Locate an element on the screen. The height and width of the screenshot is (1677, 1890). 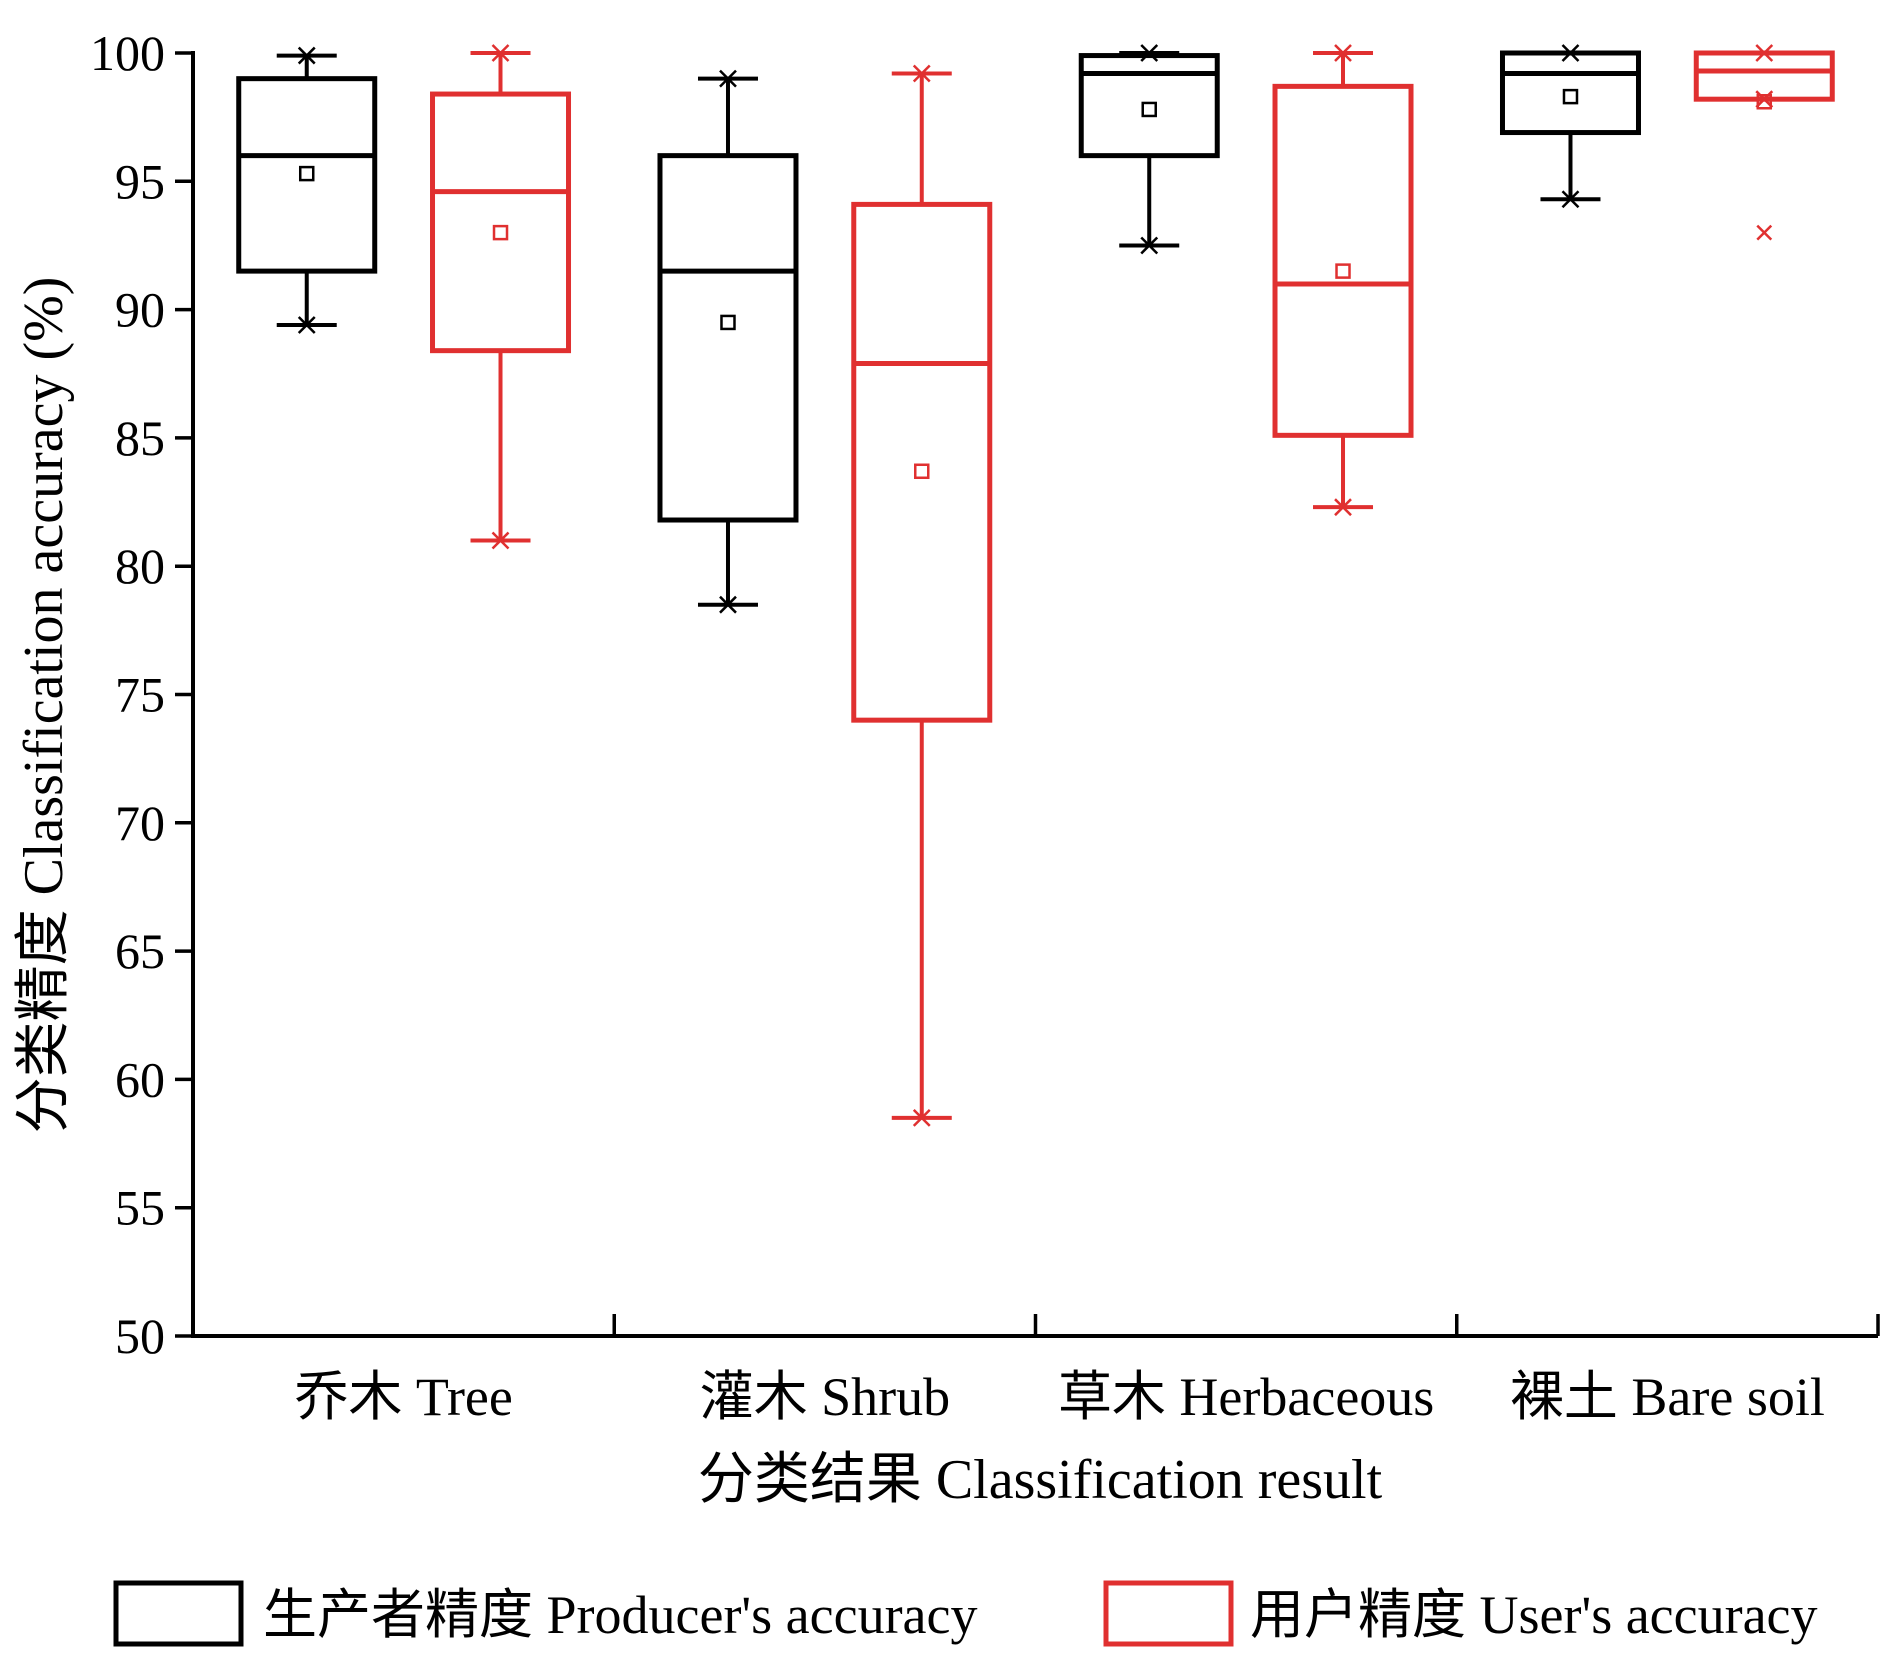
max-marker-0-0-b is located at coordinates (306, 55).